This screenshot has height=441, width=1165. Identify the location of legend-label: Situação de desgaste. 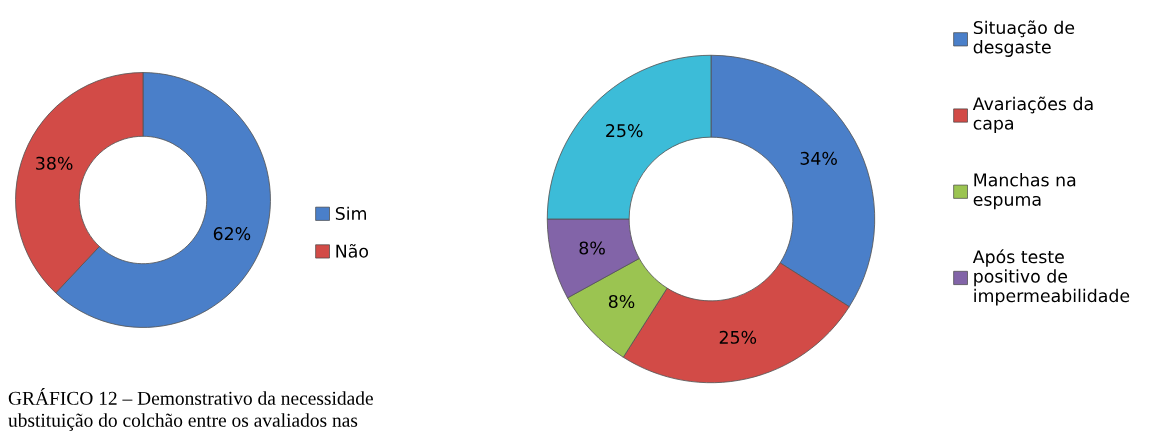
(1024, 38).